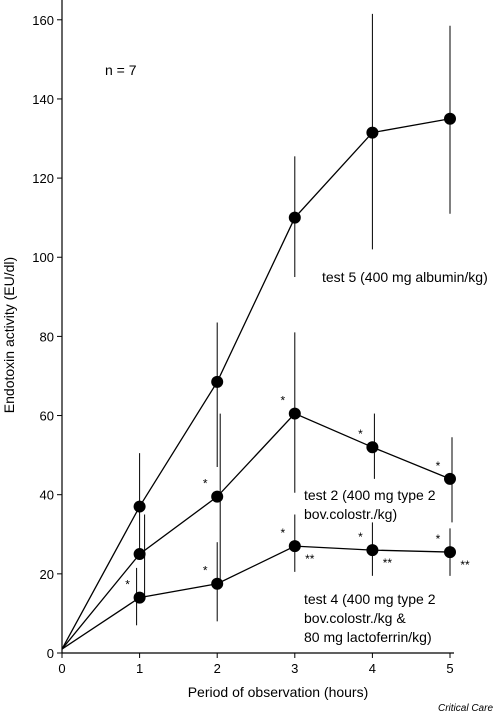 The width and height of the screenshot is (500, 715). Describe the element at coordinates (43, 20) in the screenshot. I see `y-tick-label: 160` at that location.